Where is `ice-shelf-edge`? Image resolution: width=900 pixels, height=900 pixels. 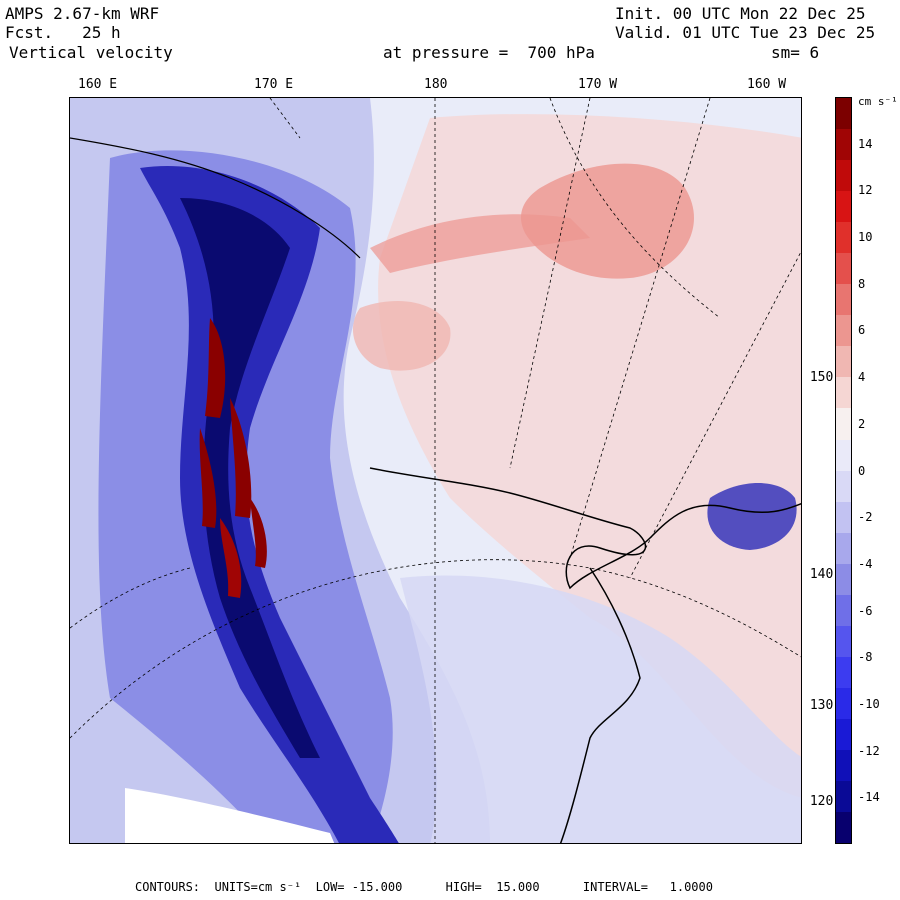 ice-shelf-edge is located at coordinates (600, 705).